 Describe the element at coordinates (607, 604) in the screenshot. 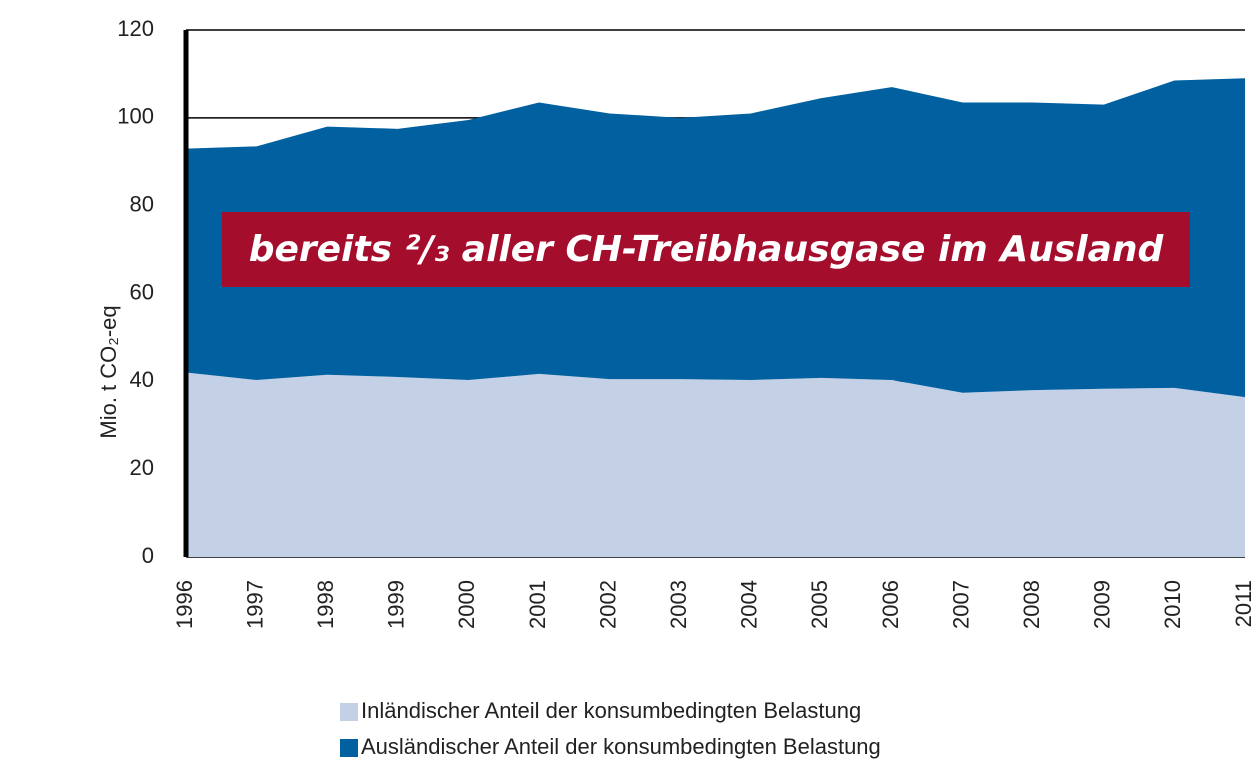

I see `x-tick-label: 2002` at that location.